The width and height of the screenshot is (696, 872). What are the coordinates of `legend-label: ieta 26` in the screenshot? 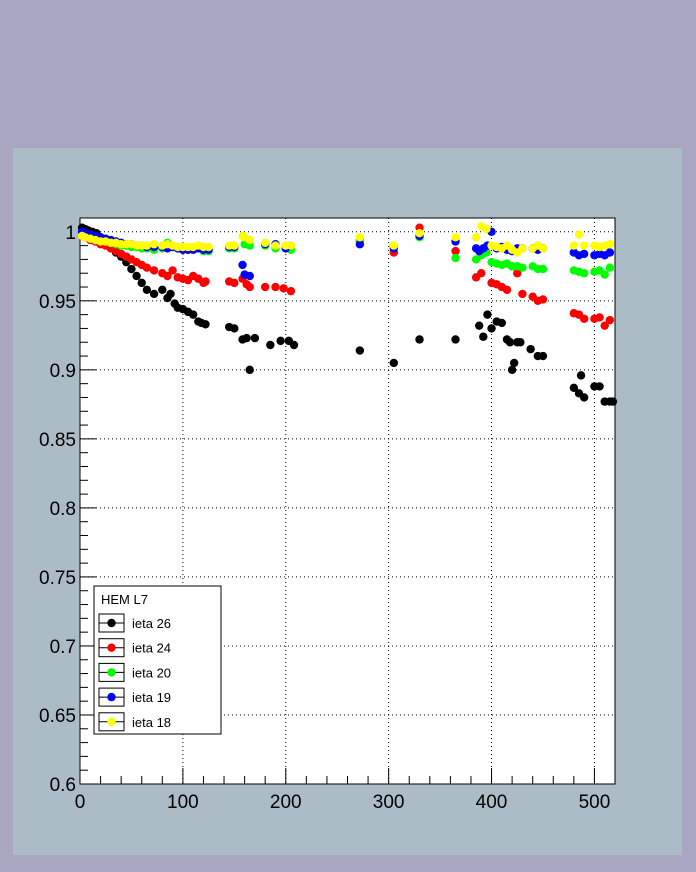 It's located at (151, 623).